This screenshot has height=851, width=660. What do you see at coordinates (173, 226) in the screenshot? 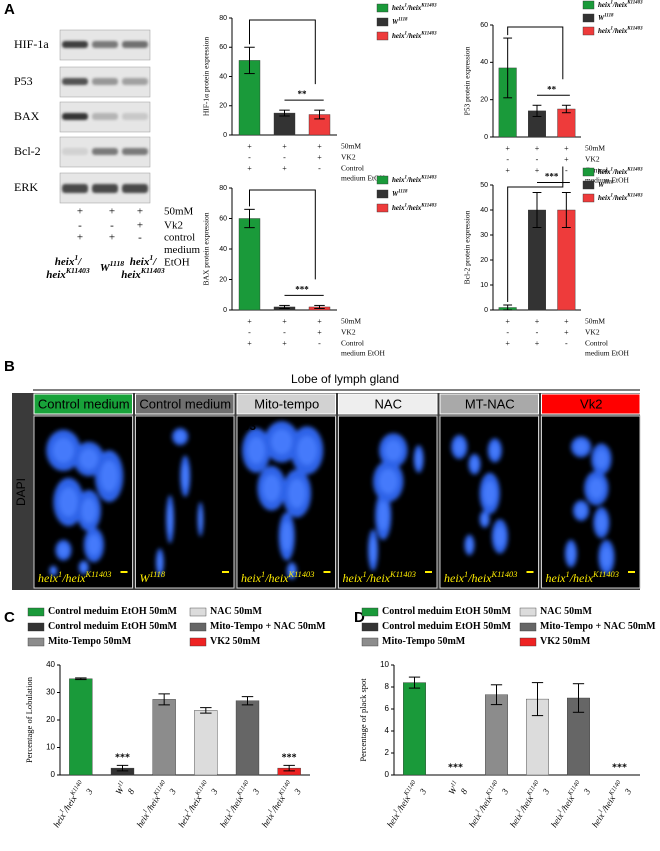
I see `condition-label: Vk2` at bounding box center [173, 226].